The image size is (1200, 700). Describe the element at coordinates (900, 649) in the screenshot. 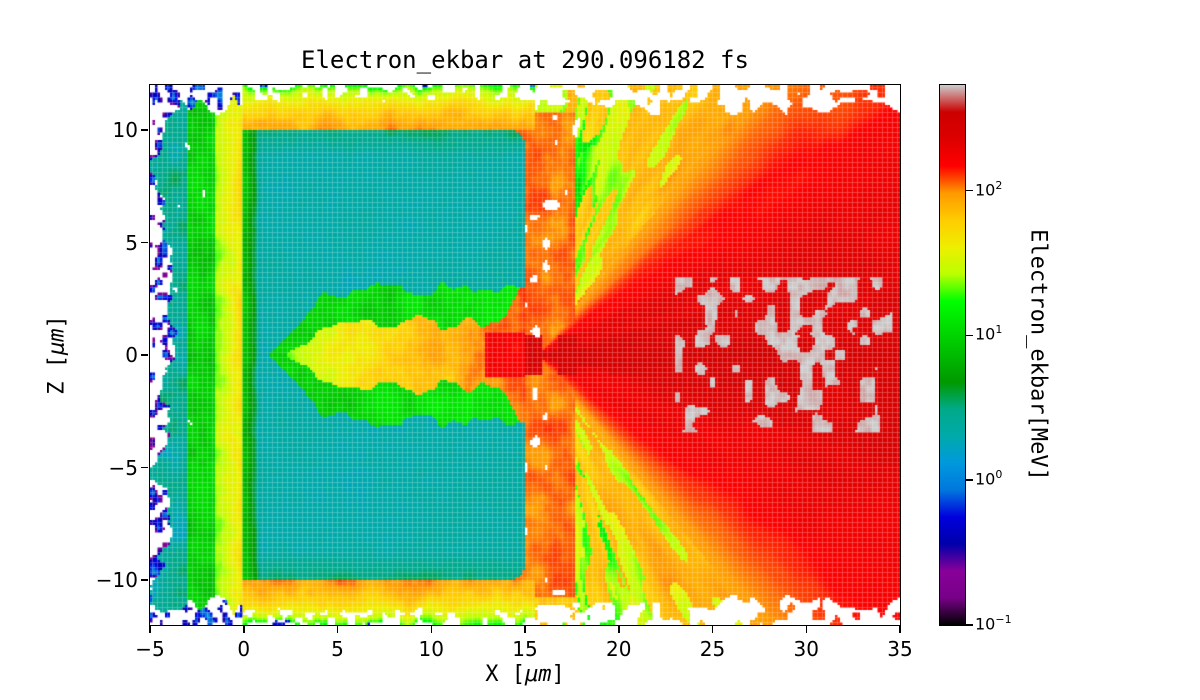

I see `x-tick-label: 35` at that location.